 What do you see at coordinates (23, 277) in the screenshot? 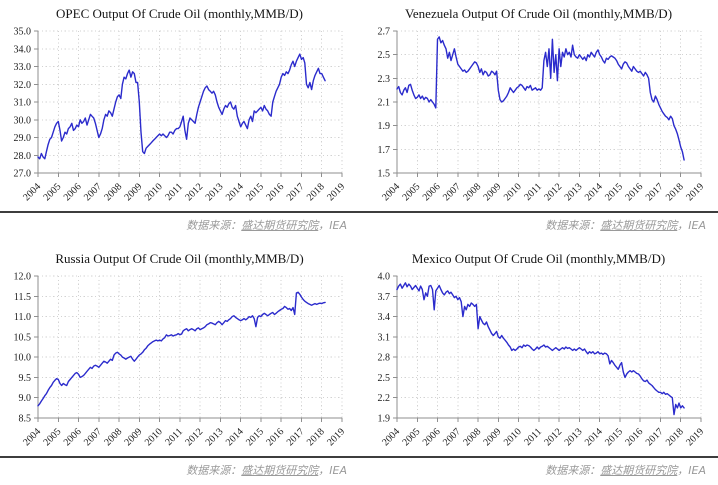
I see `y-tick-label: 12.0` at bounding box center [23, 277].